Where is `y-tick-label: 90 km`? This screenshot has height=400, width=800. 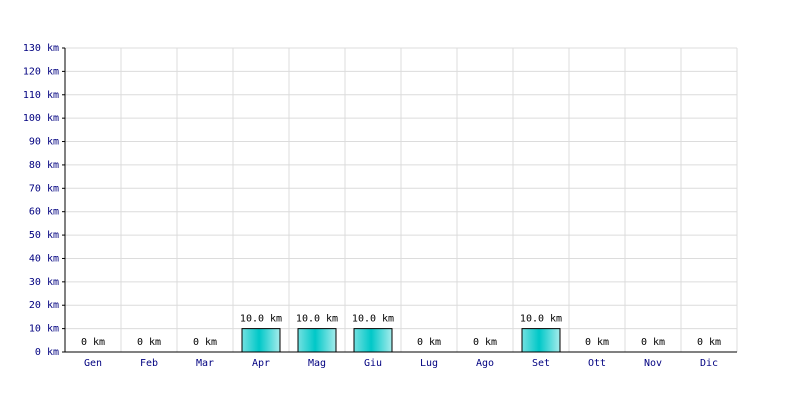
y-tick-label: 90 km is located at coordinates (44, 142).